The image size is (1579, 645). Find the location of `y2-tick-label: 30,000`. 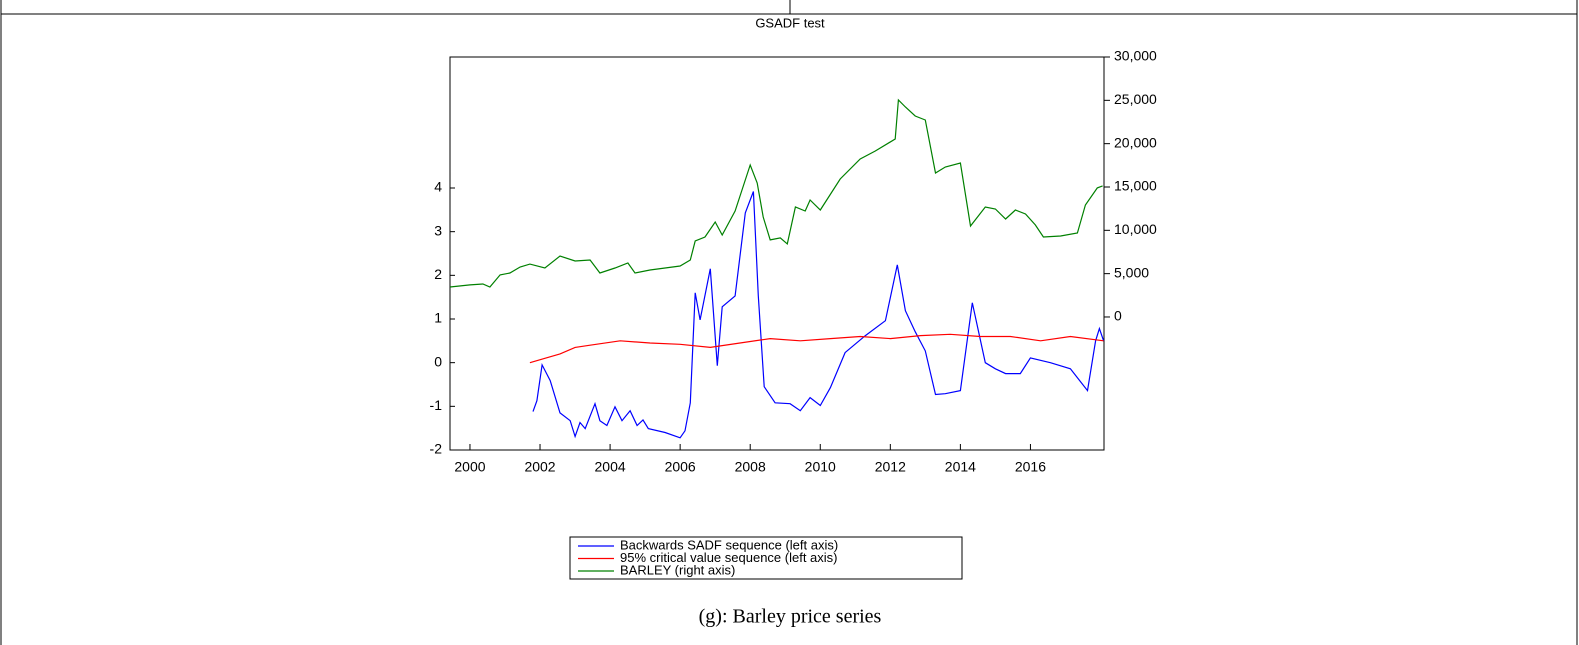

y2-tick-label: 30,000 is located at coordinates (1135, 56).